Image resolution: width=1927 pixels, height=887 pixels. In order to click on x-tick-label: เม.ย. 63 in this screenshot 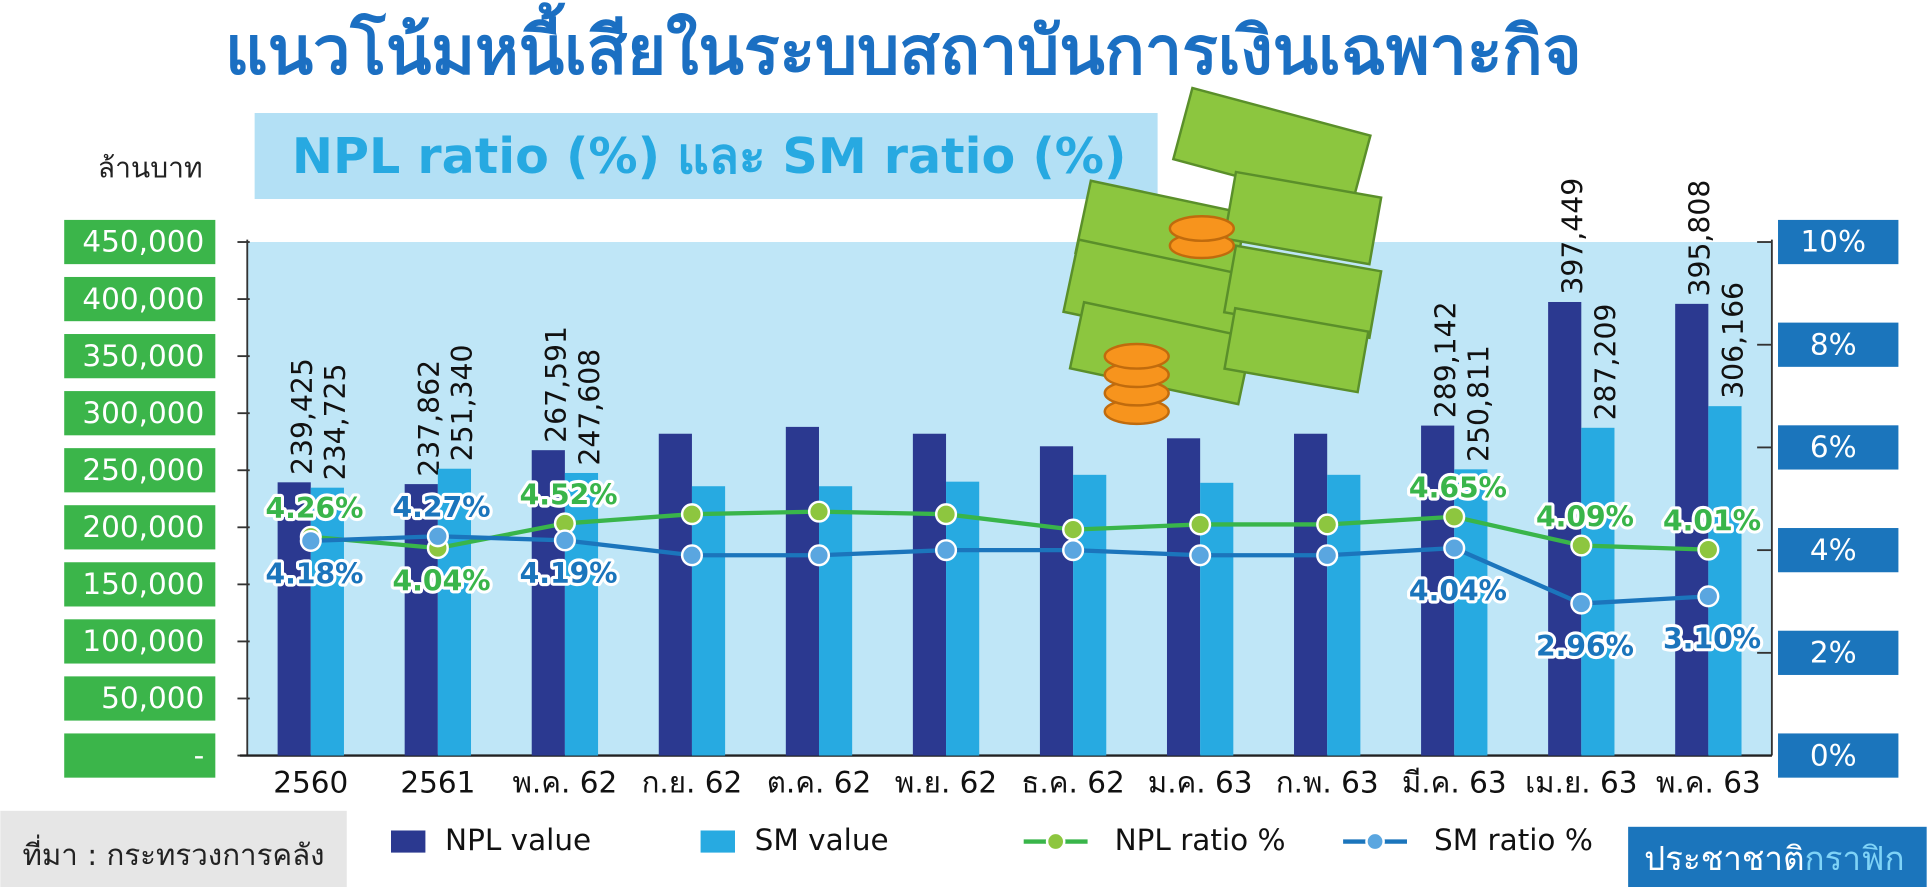, I will do `click(1581, 782)`.